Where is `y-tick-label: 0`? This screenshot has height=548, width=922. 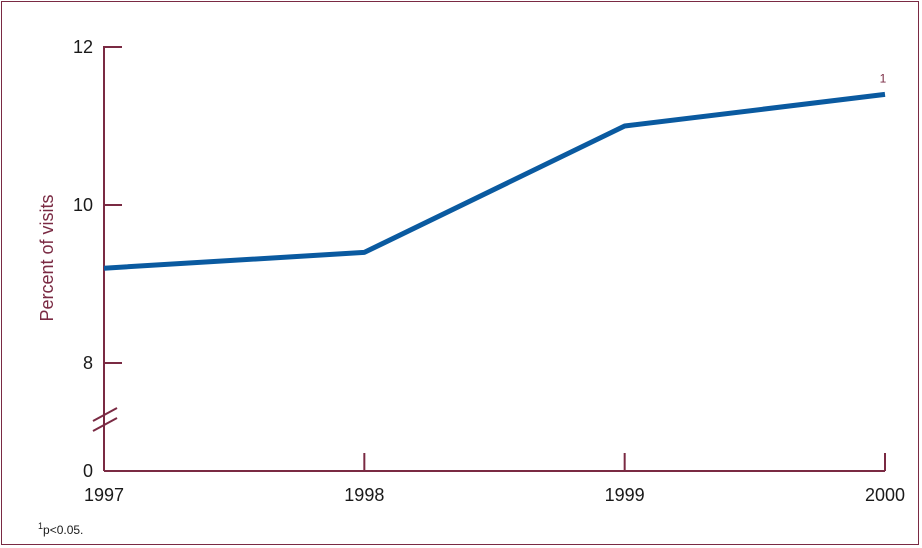
y-tick-label: 0 is located at coordinates (88, 471).